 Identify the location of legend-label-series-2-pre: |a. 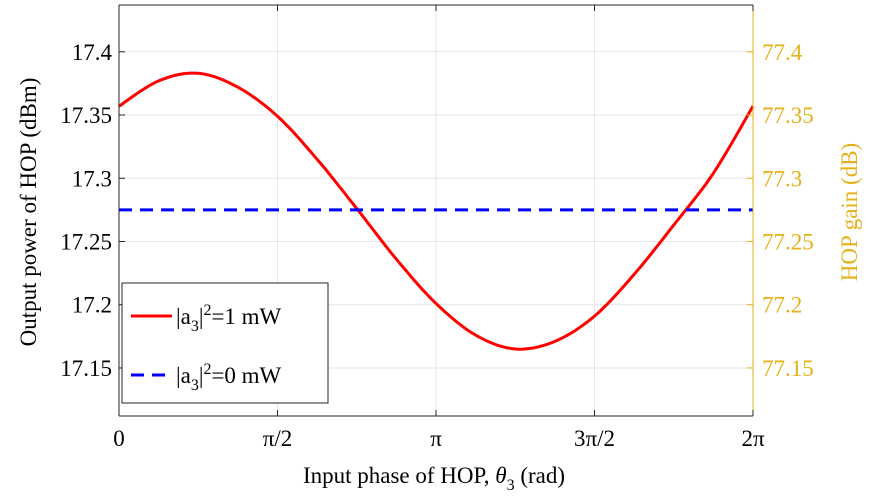
(183, 375).